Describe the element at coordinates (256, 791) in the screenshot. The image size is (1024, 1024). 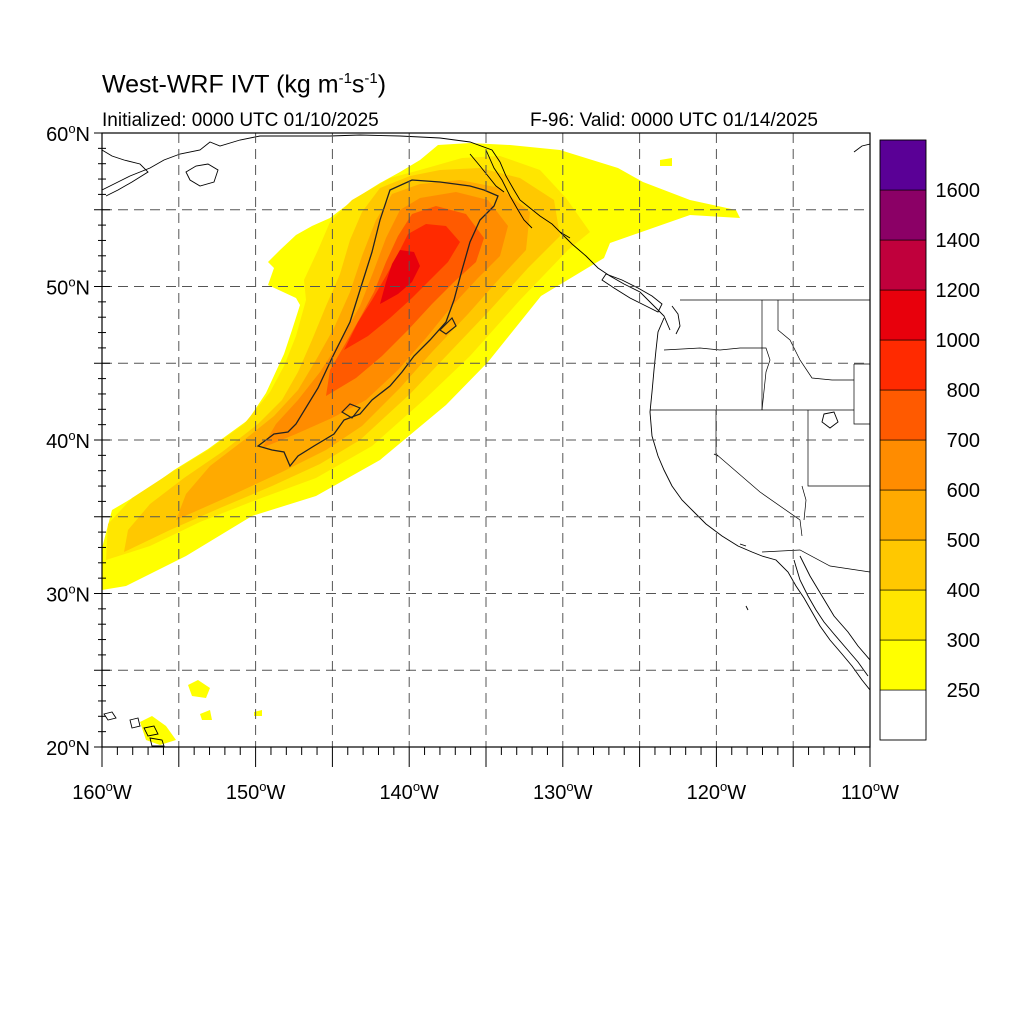
I see `lon-tick-label: 150oW` at that location.